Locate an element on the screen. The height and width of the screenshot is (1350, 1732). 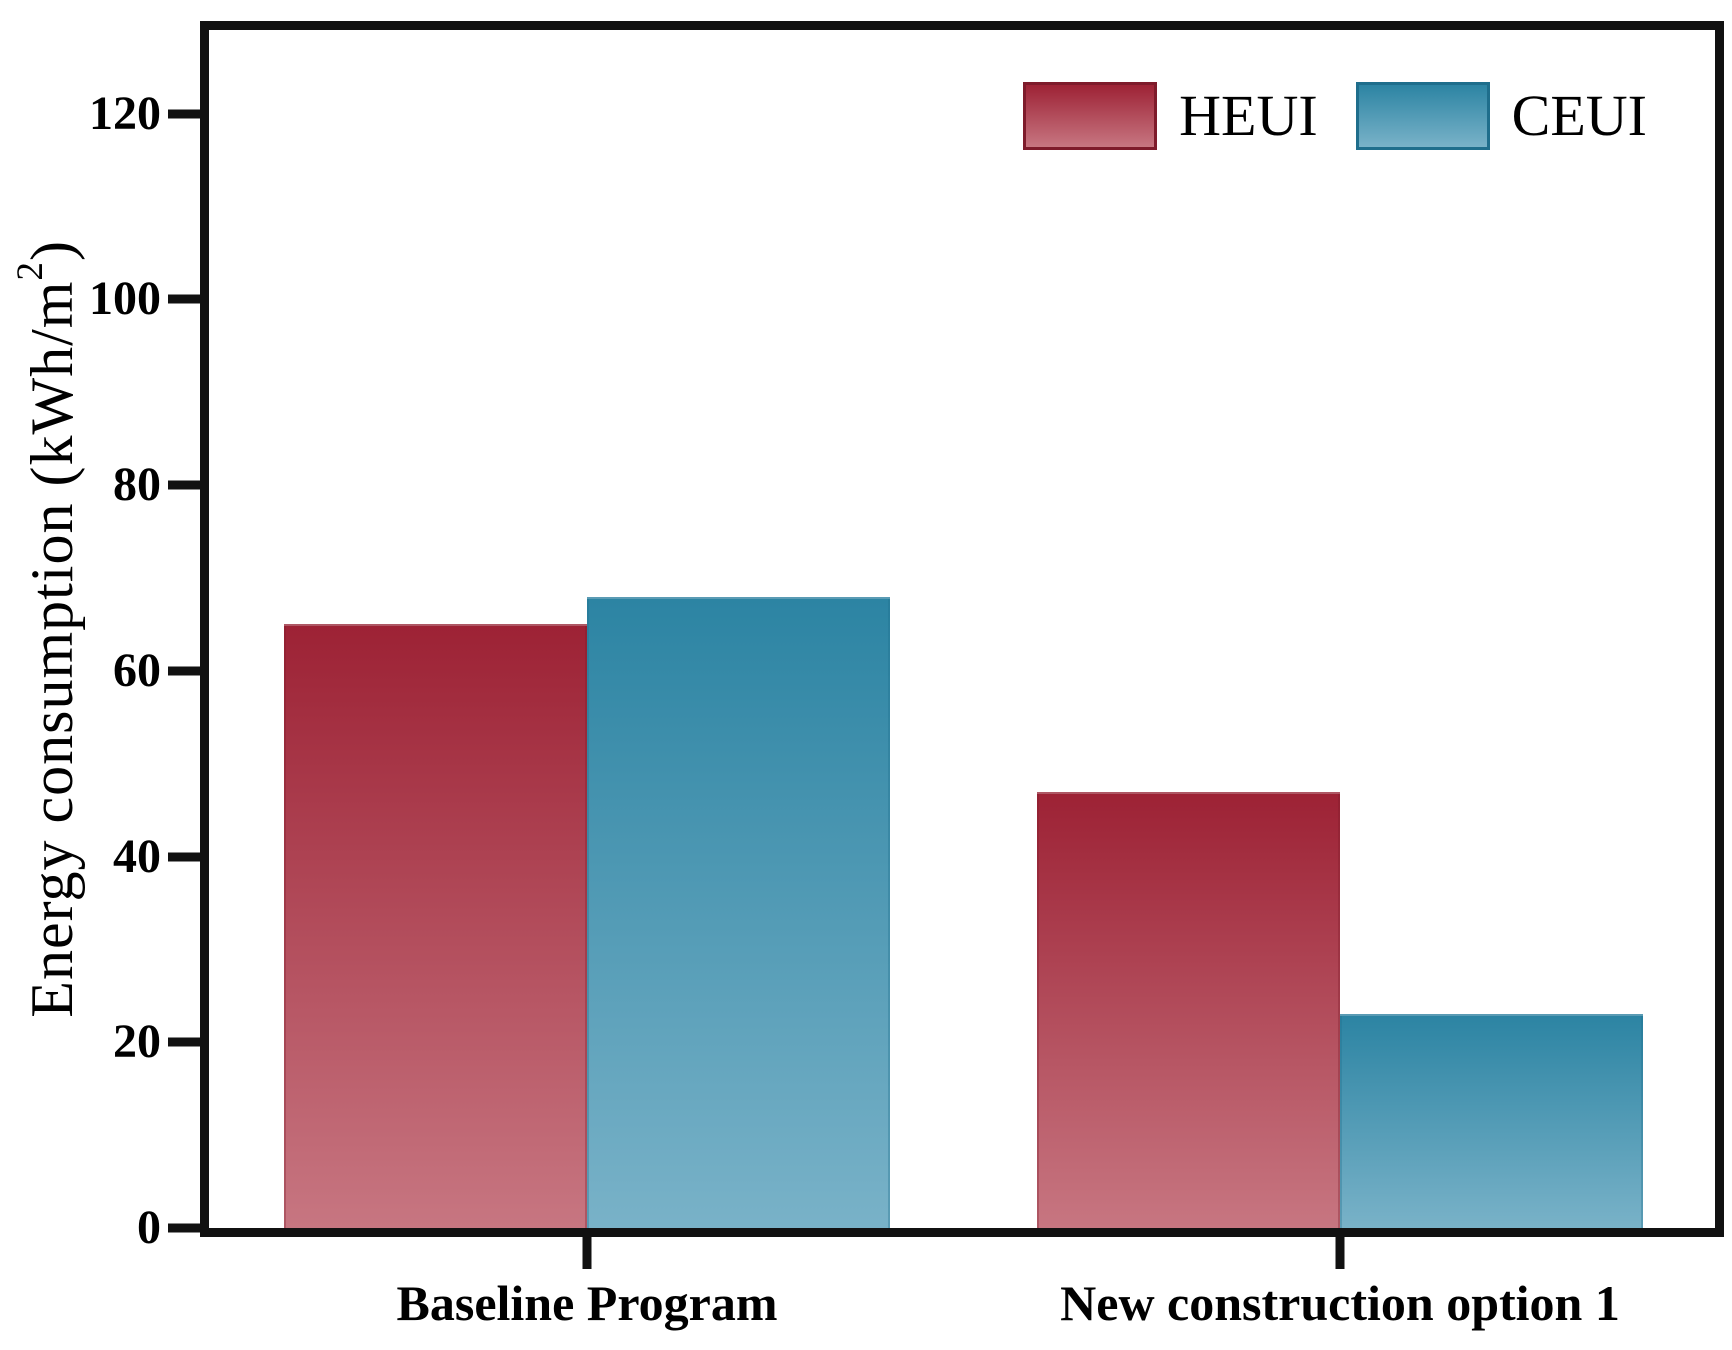
y-axis-label: Energy consumption (kWh/m2) is located at coordinates (48, 629).